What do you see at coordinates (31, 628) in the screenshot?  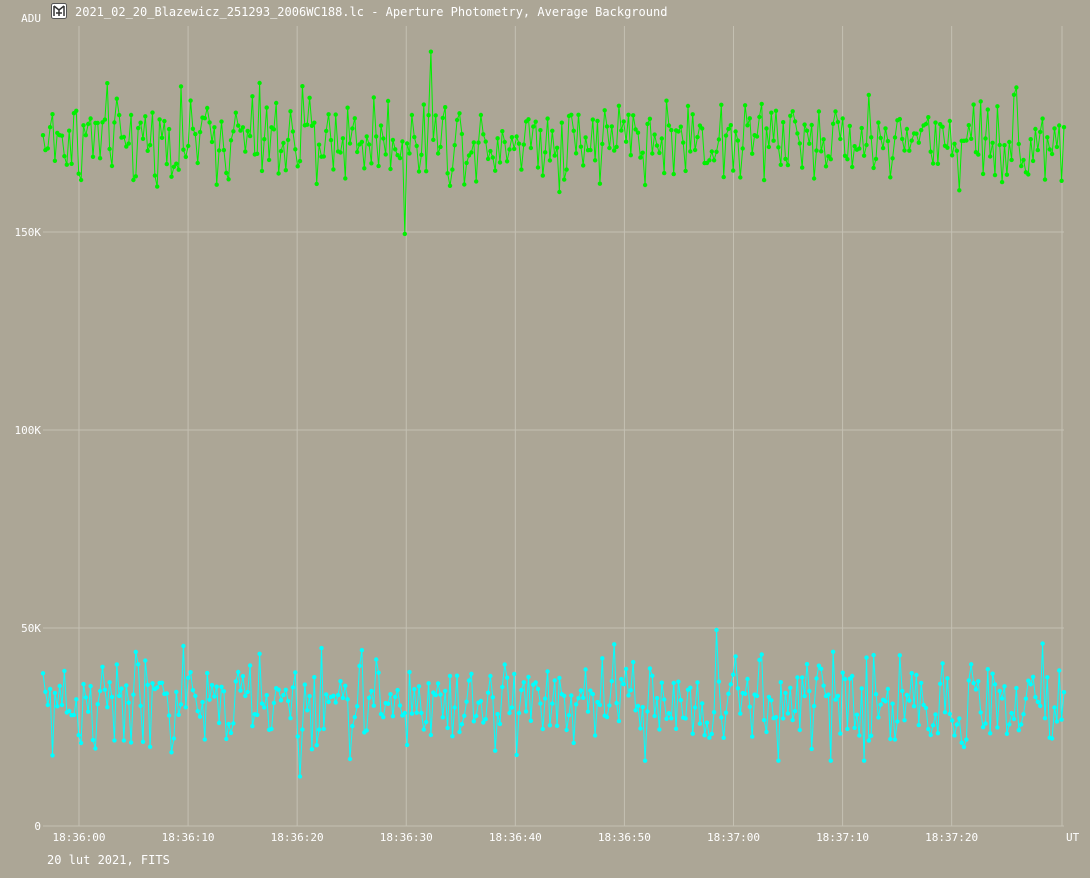 I see `y-tick-label: 50K` at bounding box center [31, 628].